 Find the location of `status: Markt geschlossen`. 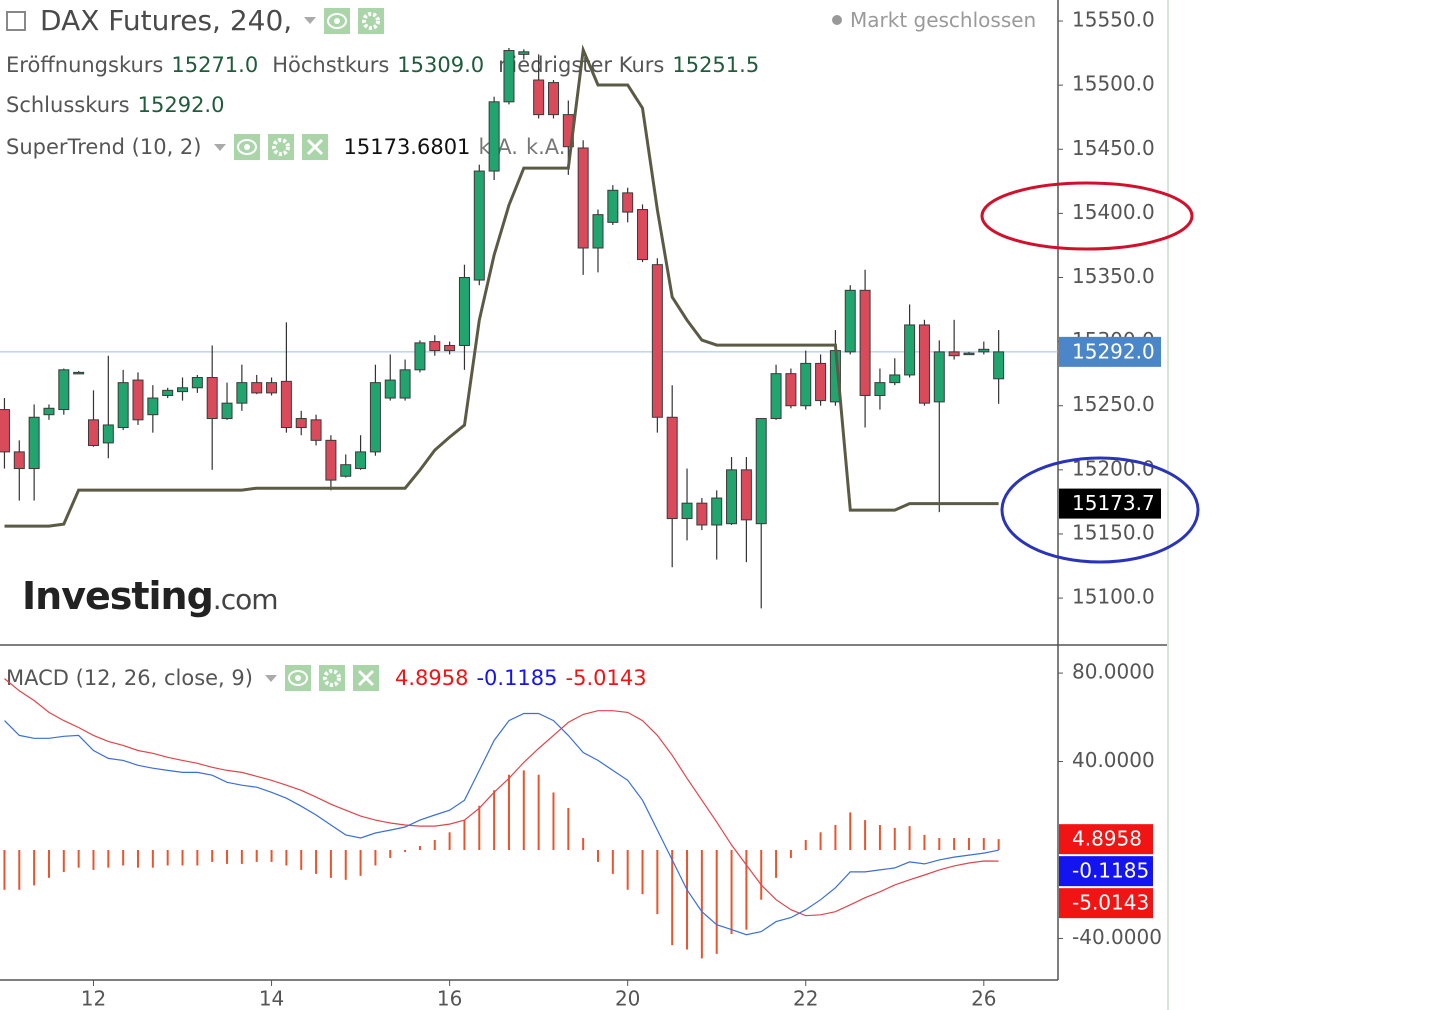

status: Markt geschlossen is located at coordinates (938, 20).